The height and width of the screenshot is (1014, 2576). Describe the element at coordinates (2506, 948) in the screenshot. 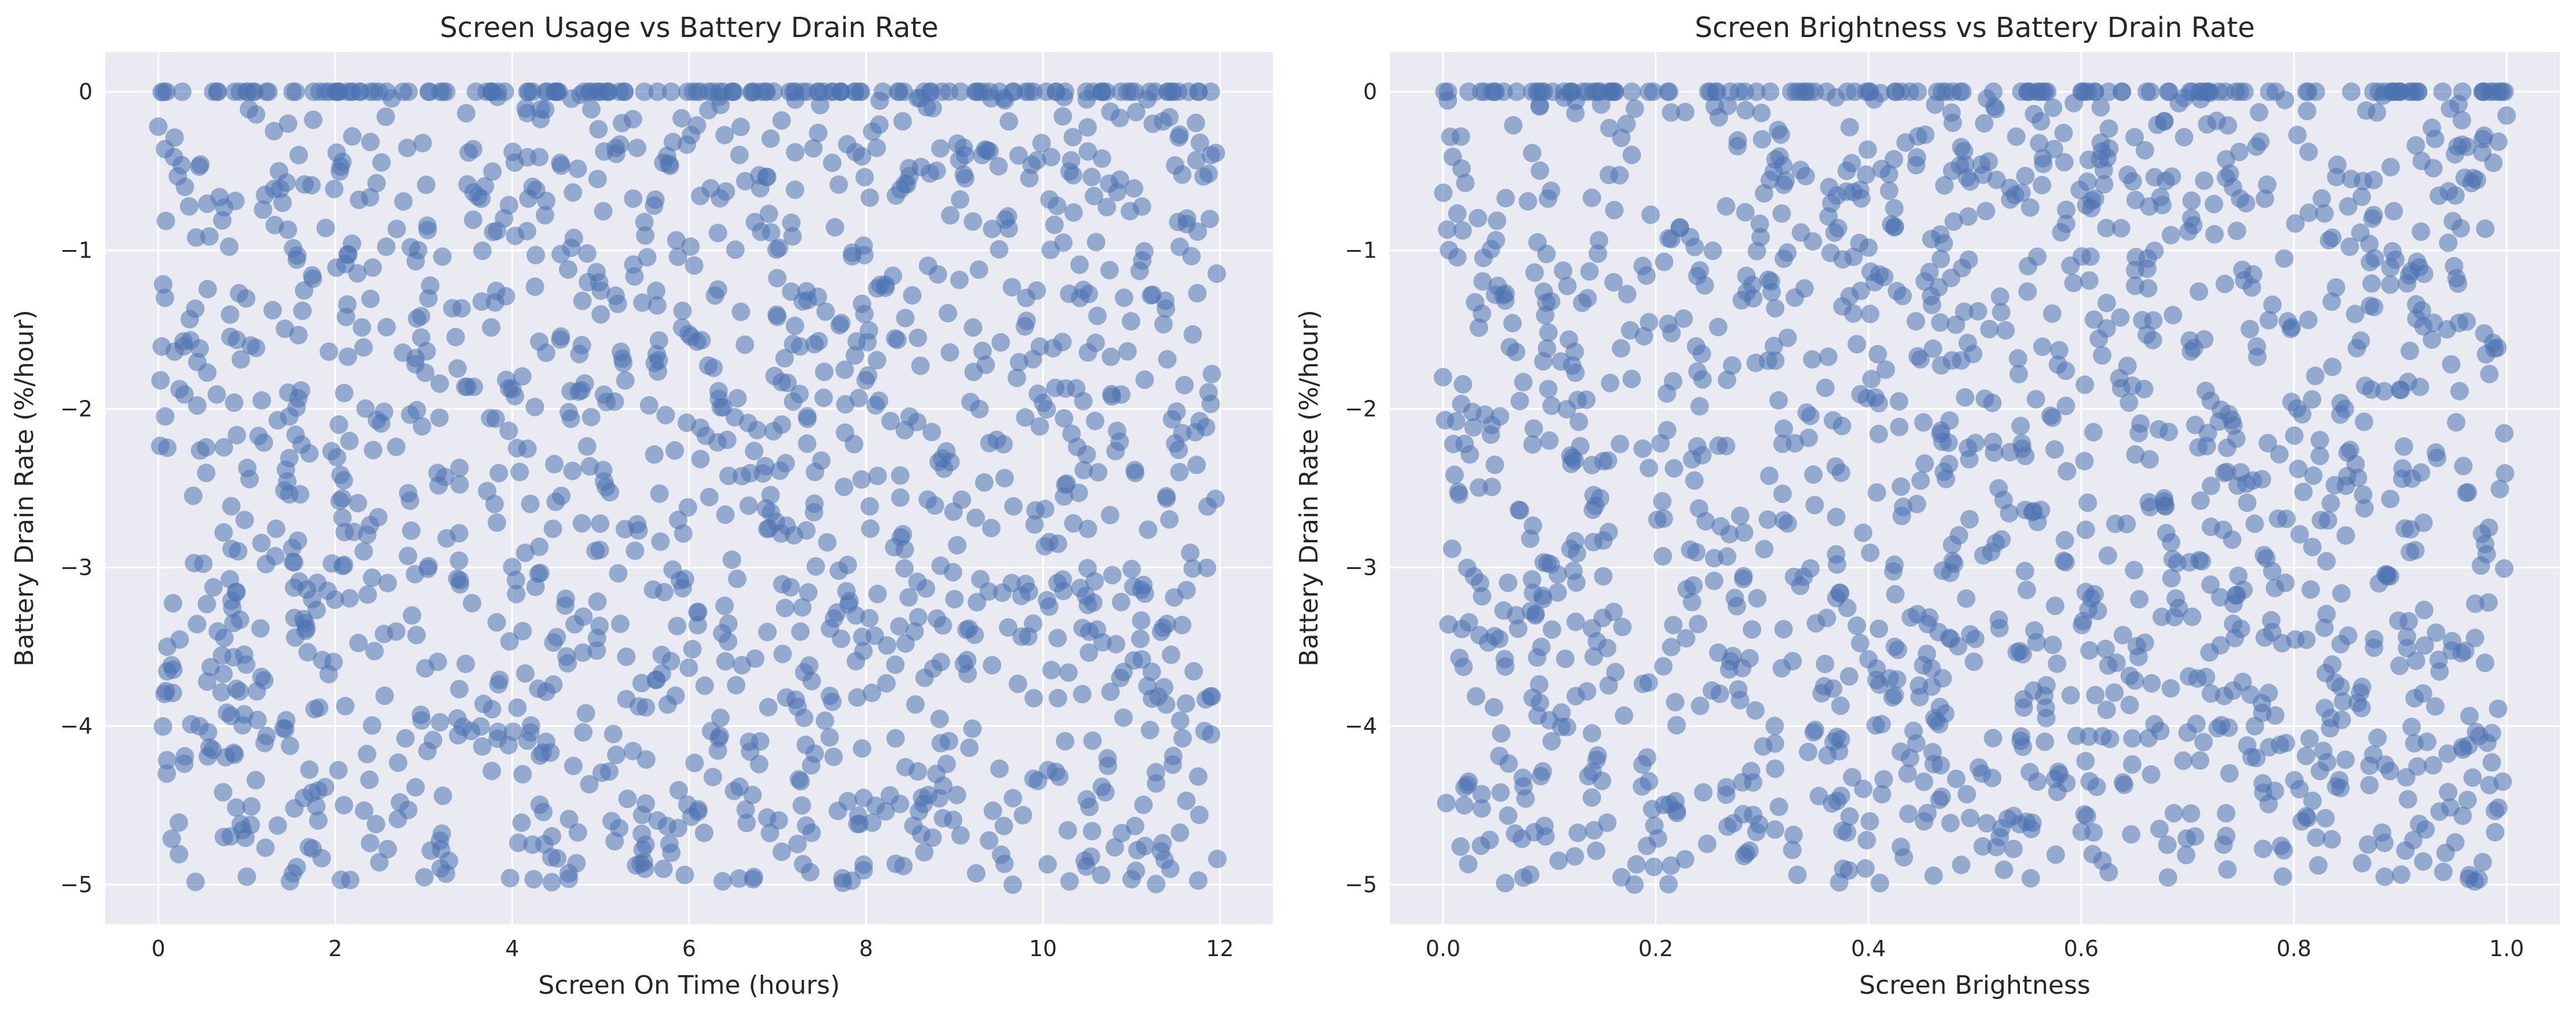

I see `x-tick-label: 1.0` at that location.